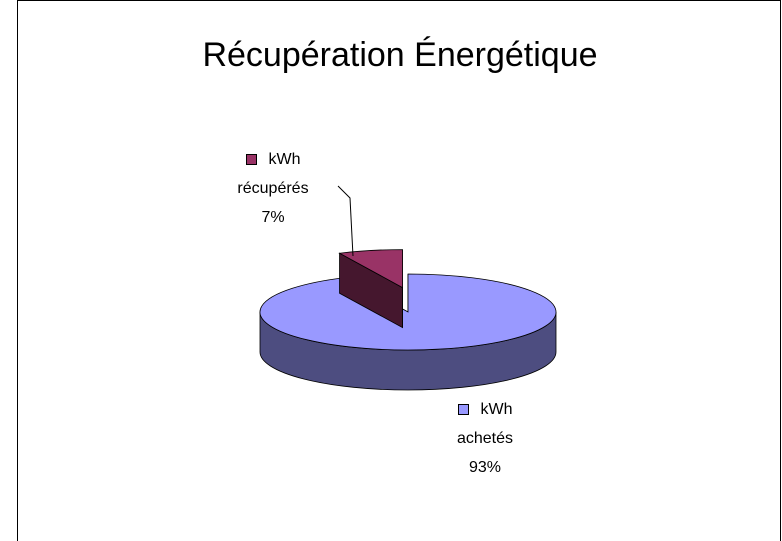  What do you see at coordinates (273, 217) in the screenshot?
I see `label-value: 7%` at bounding box center [273, 217].